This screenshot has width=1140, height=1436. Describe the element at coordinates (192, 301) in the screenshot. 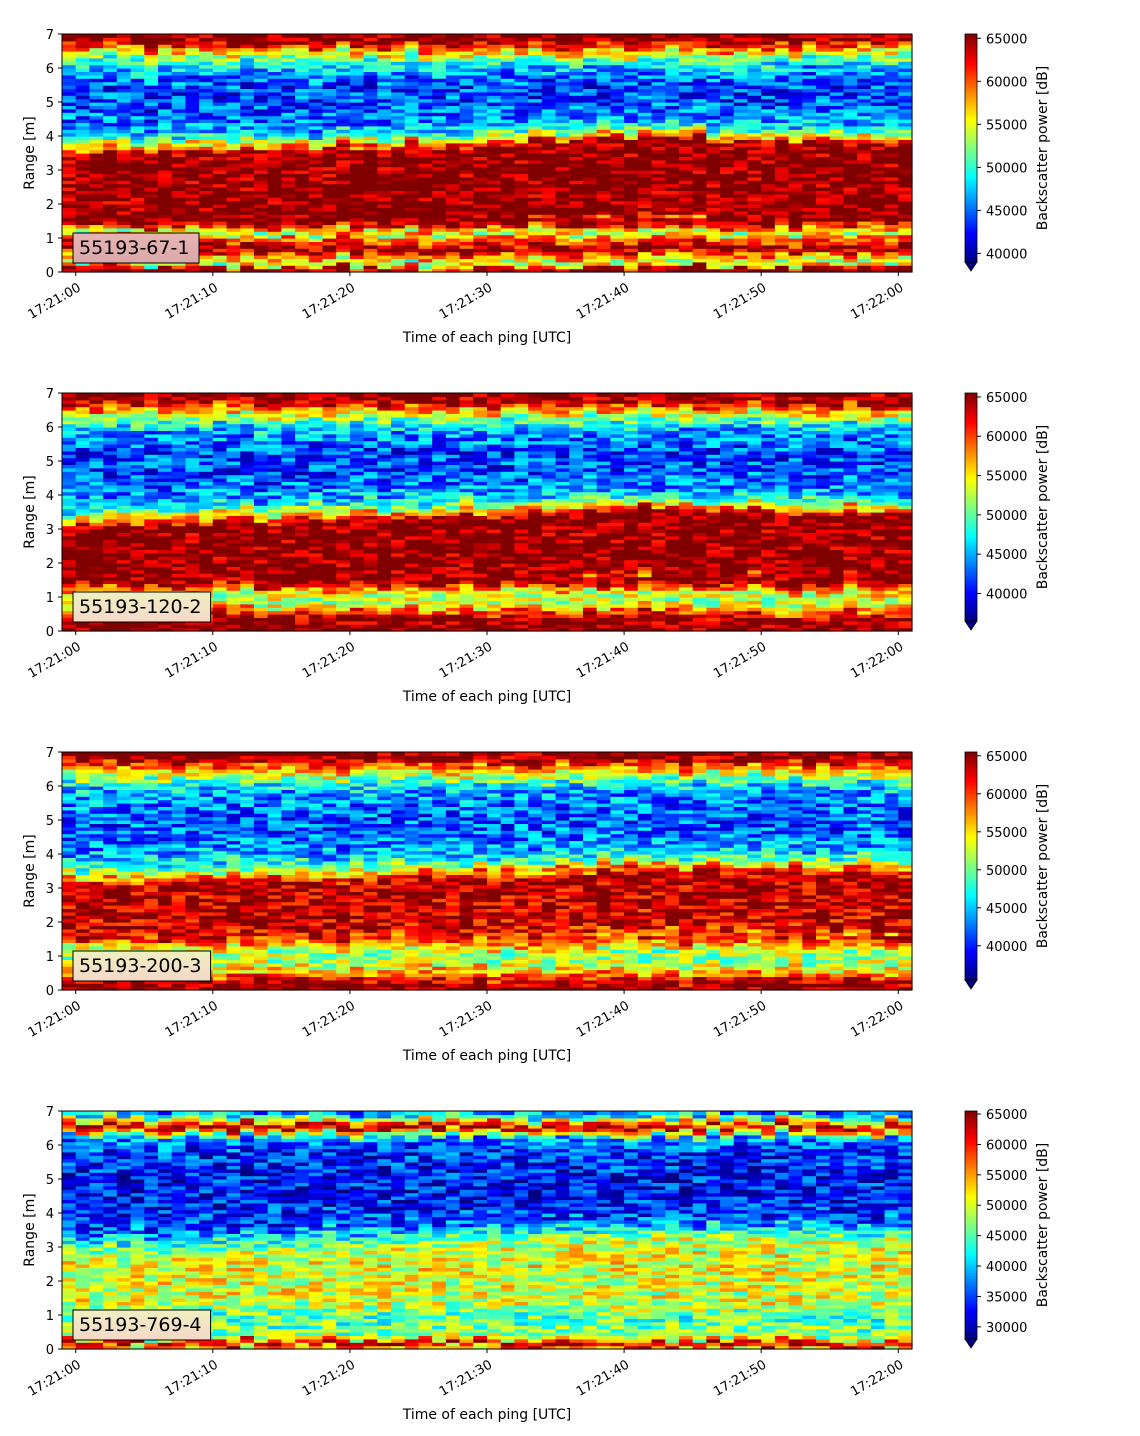

I see `x-tick-label: 17:21:10` at that location.